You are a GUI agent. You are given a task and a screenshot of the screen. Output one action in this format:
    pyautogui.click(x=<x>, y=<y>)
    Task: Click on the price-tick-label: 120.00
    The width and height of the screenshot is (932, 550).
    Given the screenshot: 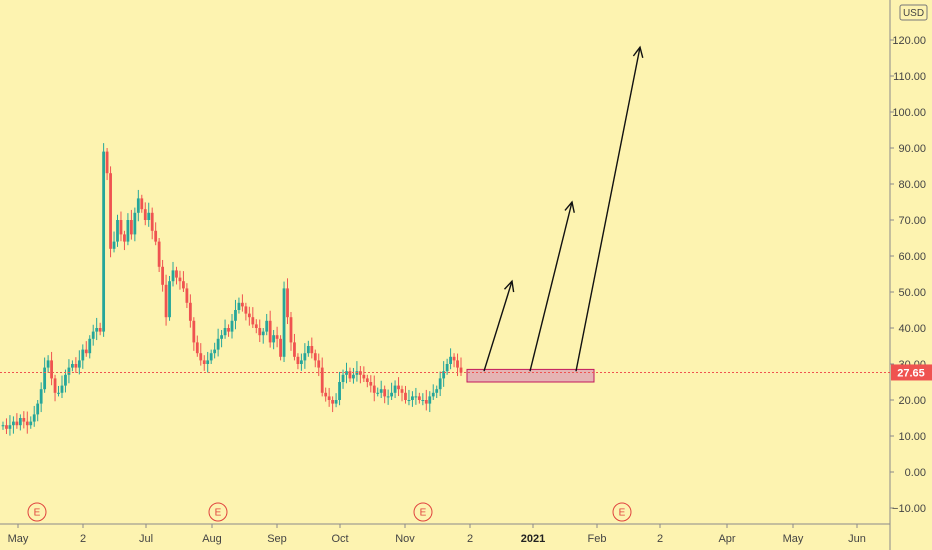 What is the action you would take?
    pyautogui.click(x=909, y=41)
    